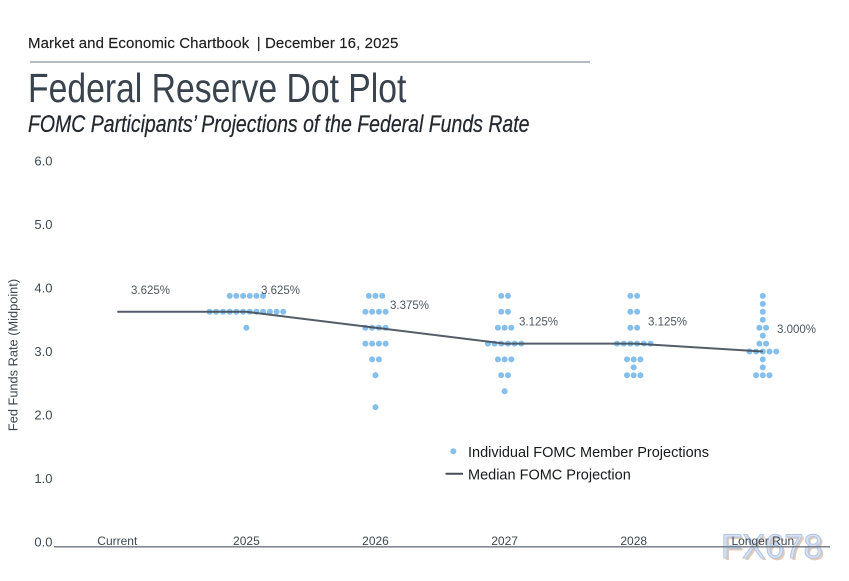 This screenshot has height=581, width=849. Describe the element at coordinates (117, 541) in the screenshot. I see `svg-text: Current` at that location.